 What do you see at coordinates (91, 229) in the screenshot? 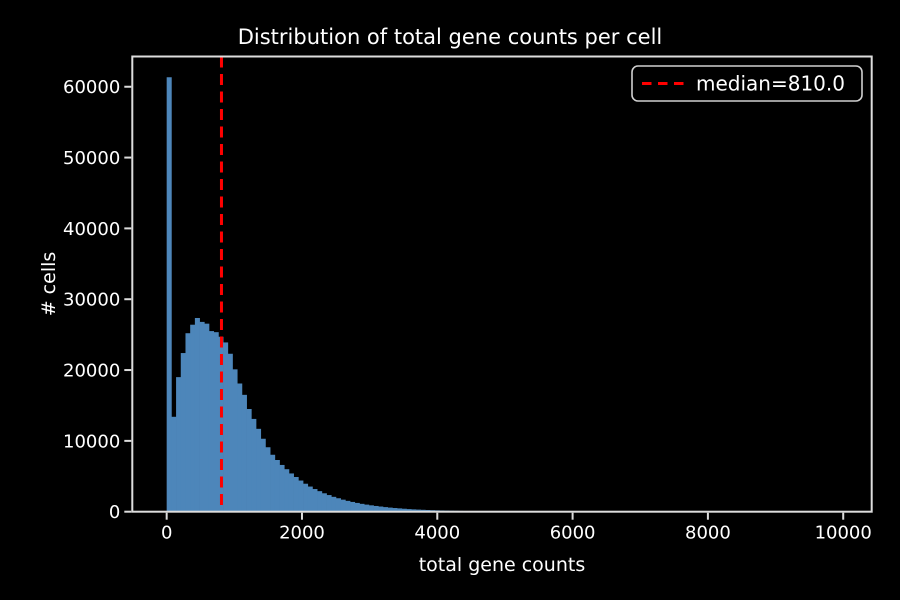
I see `y-tick-label: 40000` at bounding box center [91, 229].